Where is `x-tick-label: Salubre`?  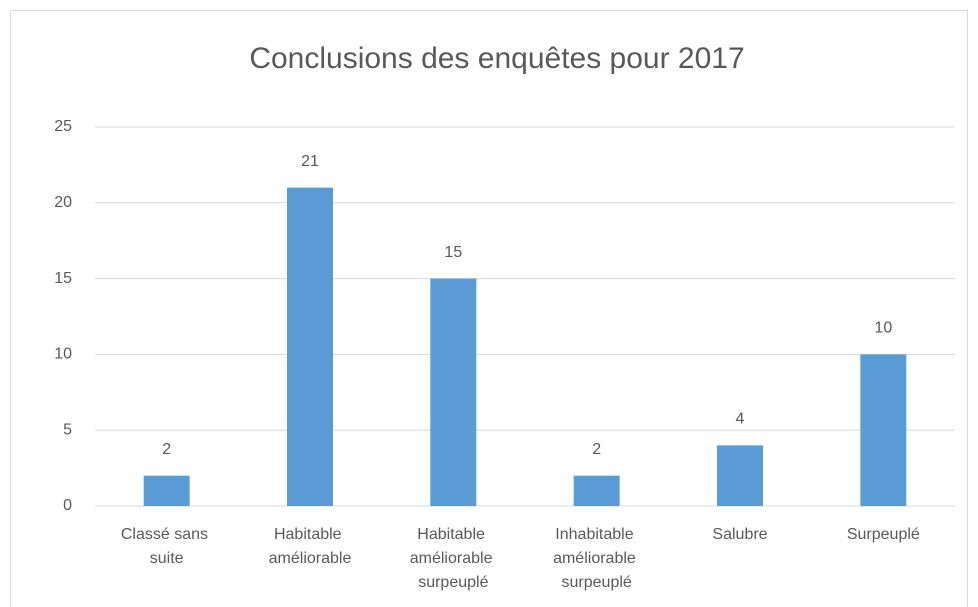 x-tick-label: Salubre is located at coordinates (739, 534).